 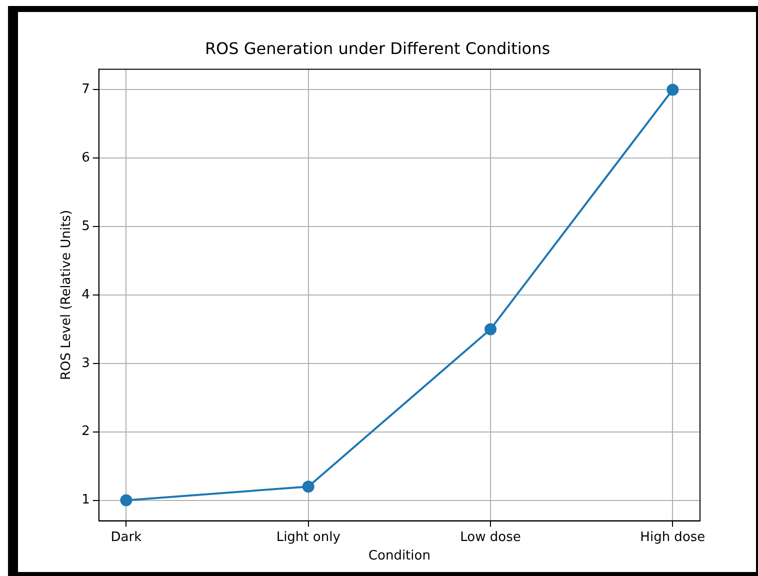 What do you see at coordinates (86, 90) in the screenshot?
I see `y-tick-label: 7` at bounding box center [86, 90].